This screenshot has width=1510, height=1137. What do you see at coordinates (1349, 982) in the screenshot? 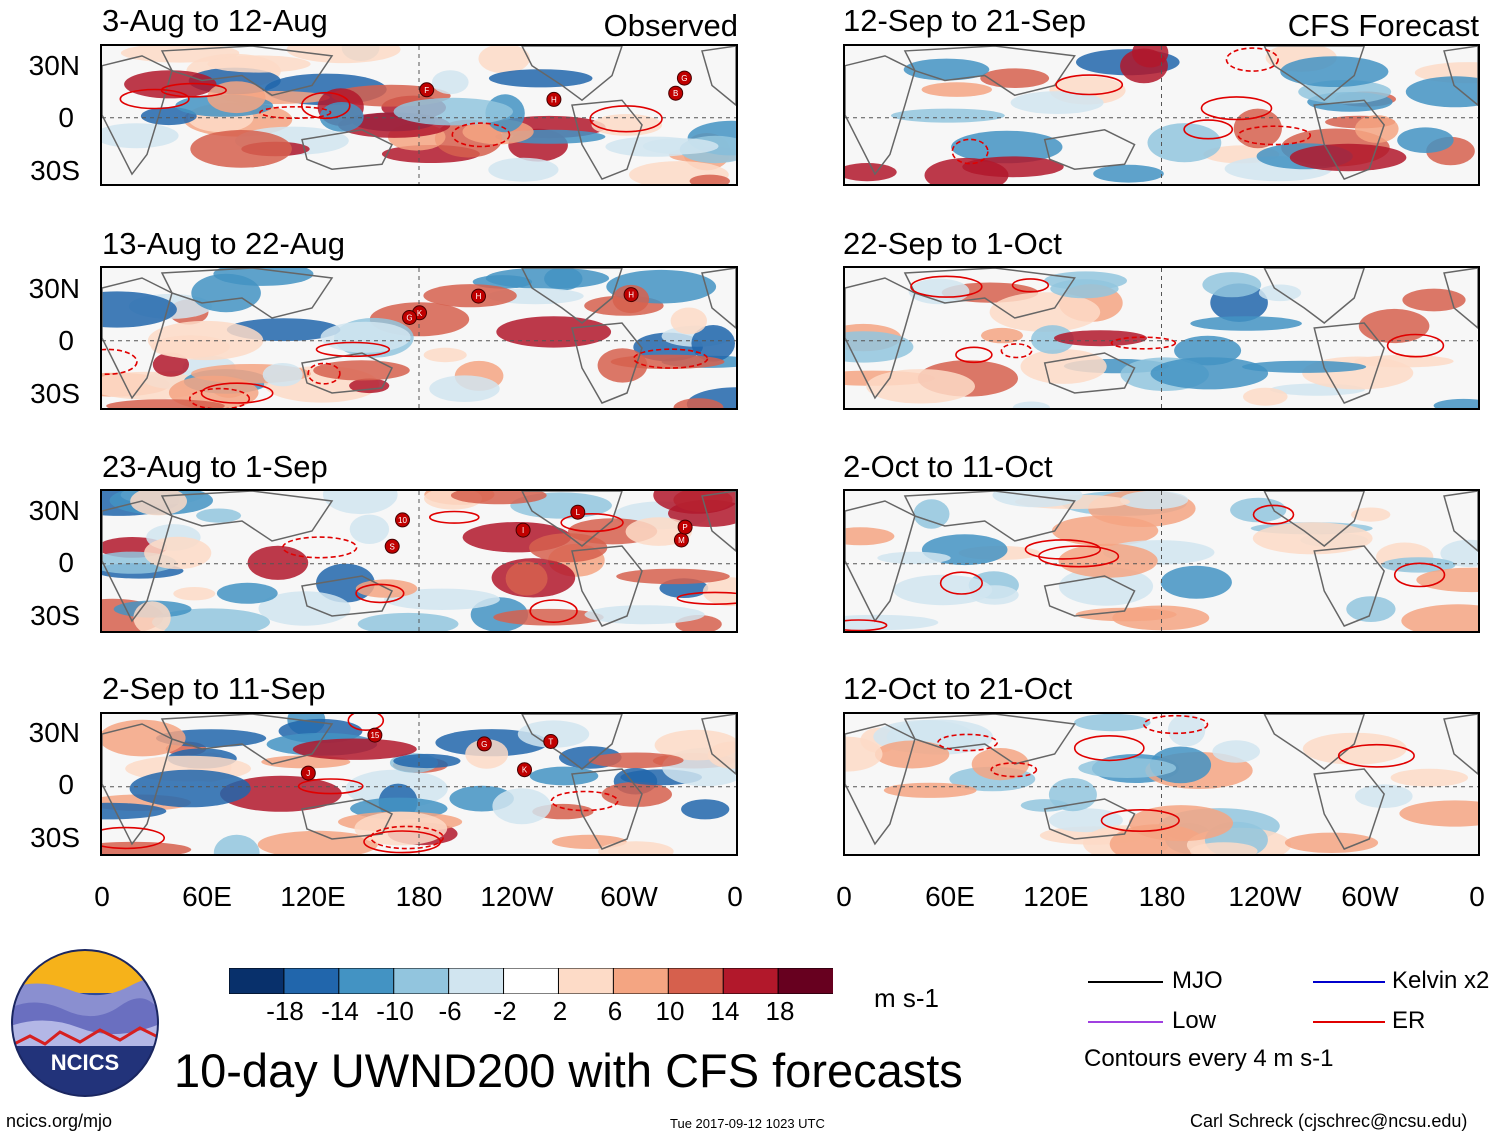
I see `legend-line-kelvin` at bounding box center [1349, 982].